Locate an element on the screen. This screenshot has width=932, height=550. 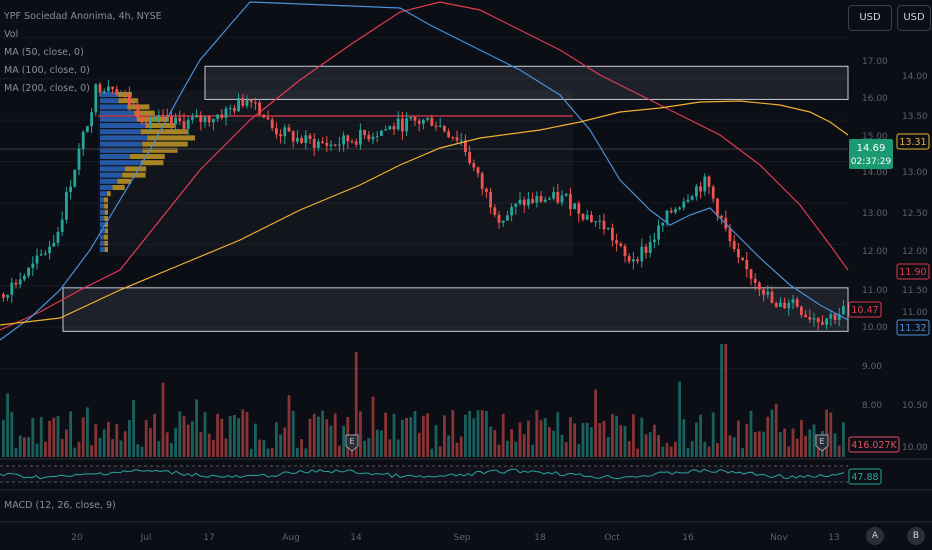
price-axis-label-left: 16.00 is located at coordinates (875, 99).